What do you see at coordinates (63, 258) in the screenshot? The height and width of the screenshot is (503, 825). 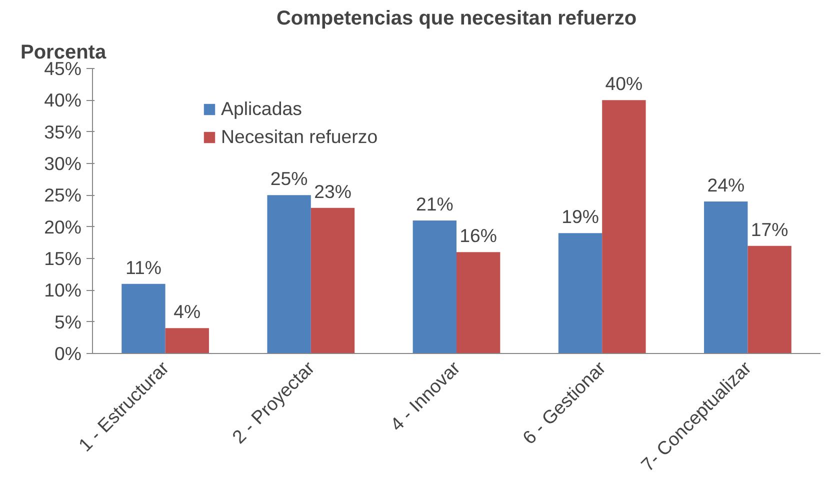 I see `y-tick-label: 15%` at bounding box center [63, 258].